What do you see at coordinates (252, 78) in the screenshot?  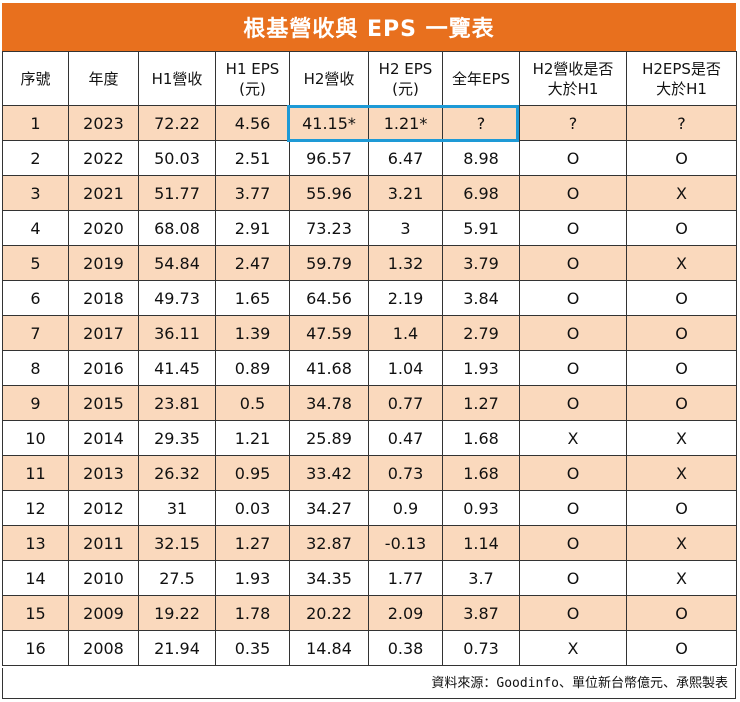 I see `column-header: H1 EPS (元)` at bounding box center [252, 78].